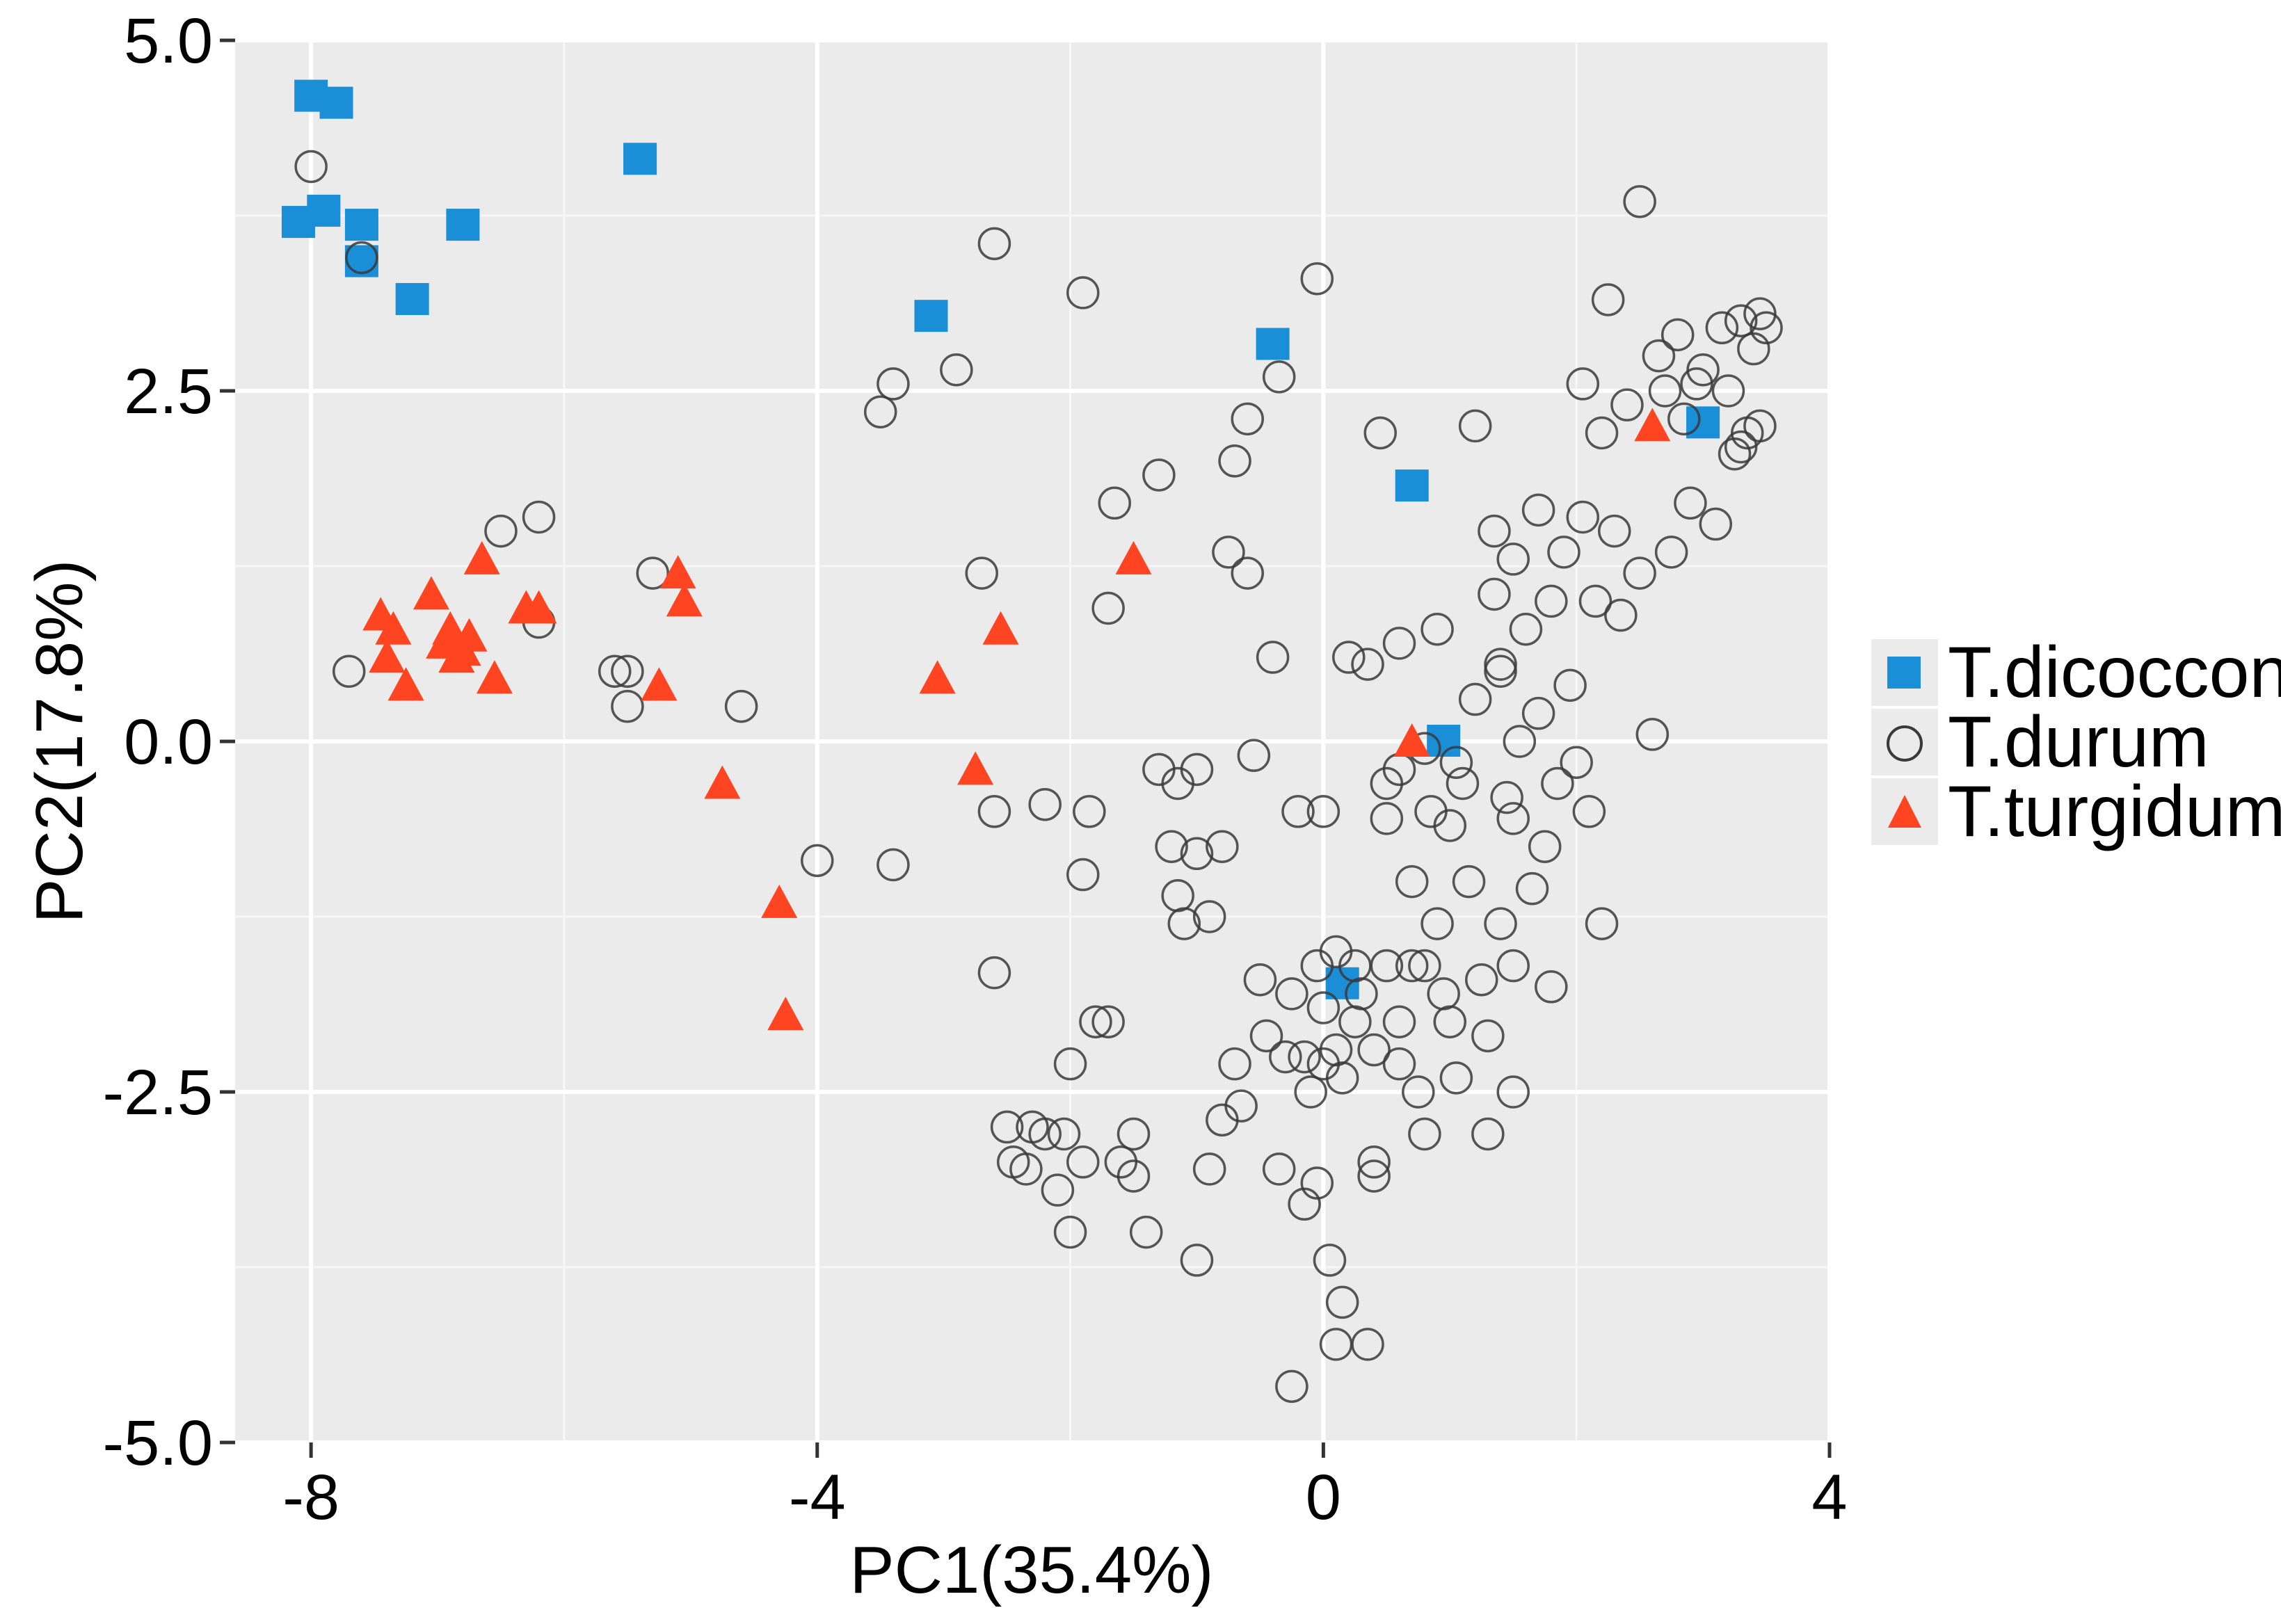 The image size is (2281, 1624). Describe the element at coordinates (1904, 811) in the screenshot. I see `legend-triangle-icon` at that location.